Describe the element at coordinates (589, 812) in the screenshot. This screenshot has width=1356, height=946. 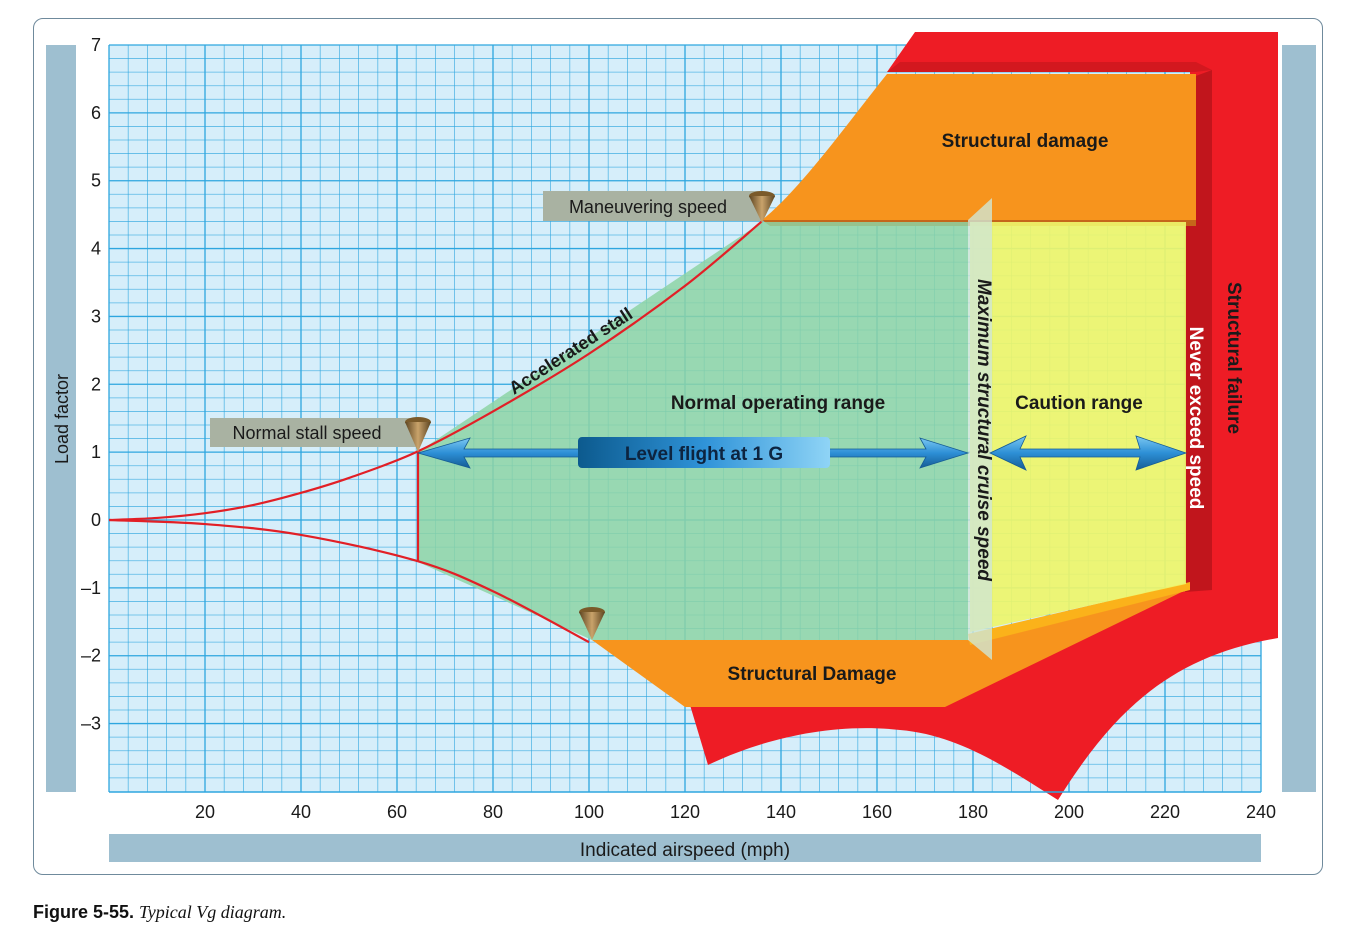
I see `x-tick-label: 100` at that location.